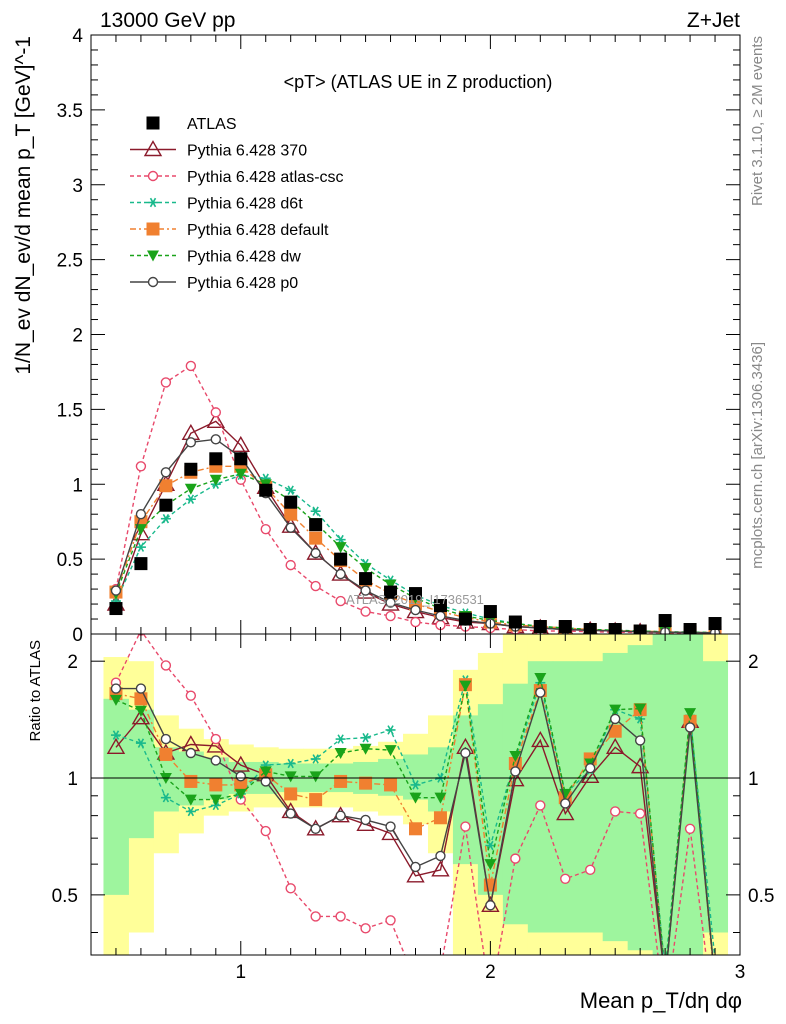  I want to click on y-tick-label: 1.5, so click(70, 410).